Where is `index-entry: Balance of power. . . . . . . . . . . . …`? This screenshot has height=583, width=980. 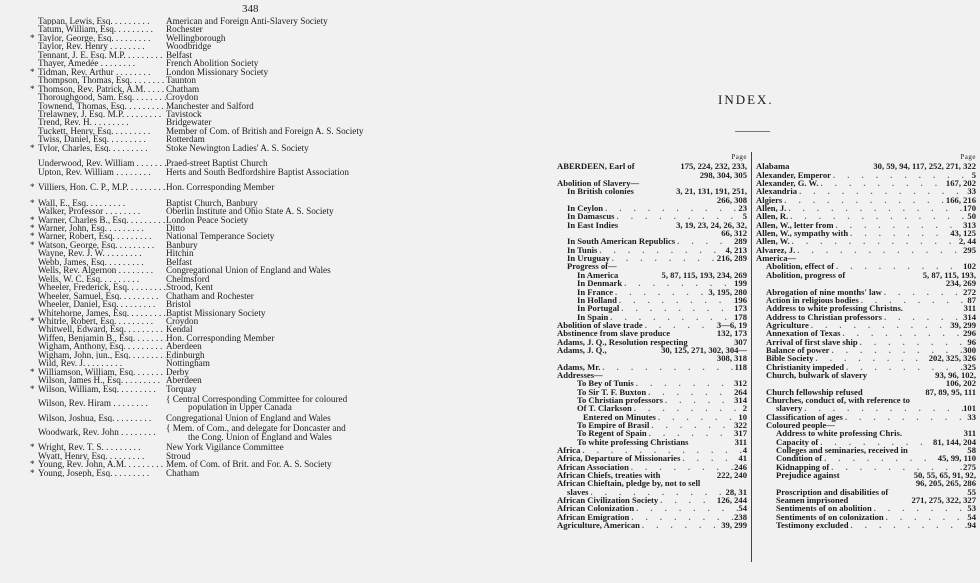
index-entry: Balance of power. . . . . . . . . . . . … is located at coordinates (866, 349).